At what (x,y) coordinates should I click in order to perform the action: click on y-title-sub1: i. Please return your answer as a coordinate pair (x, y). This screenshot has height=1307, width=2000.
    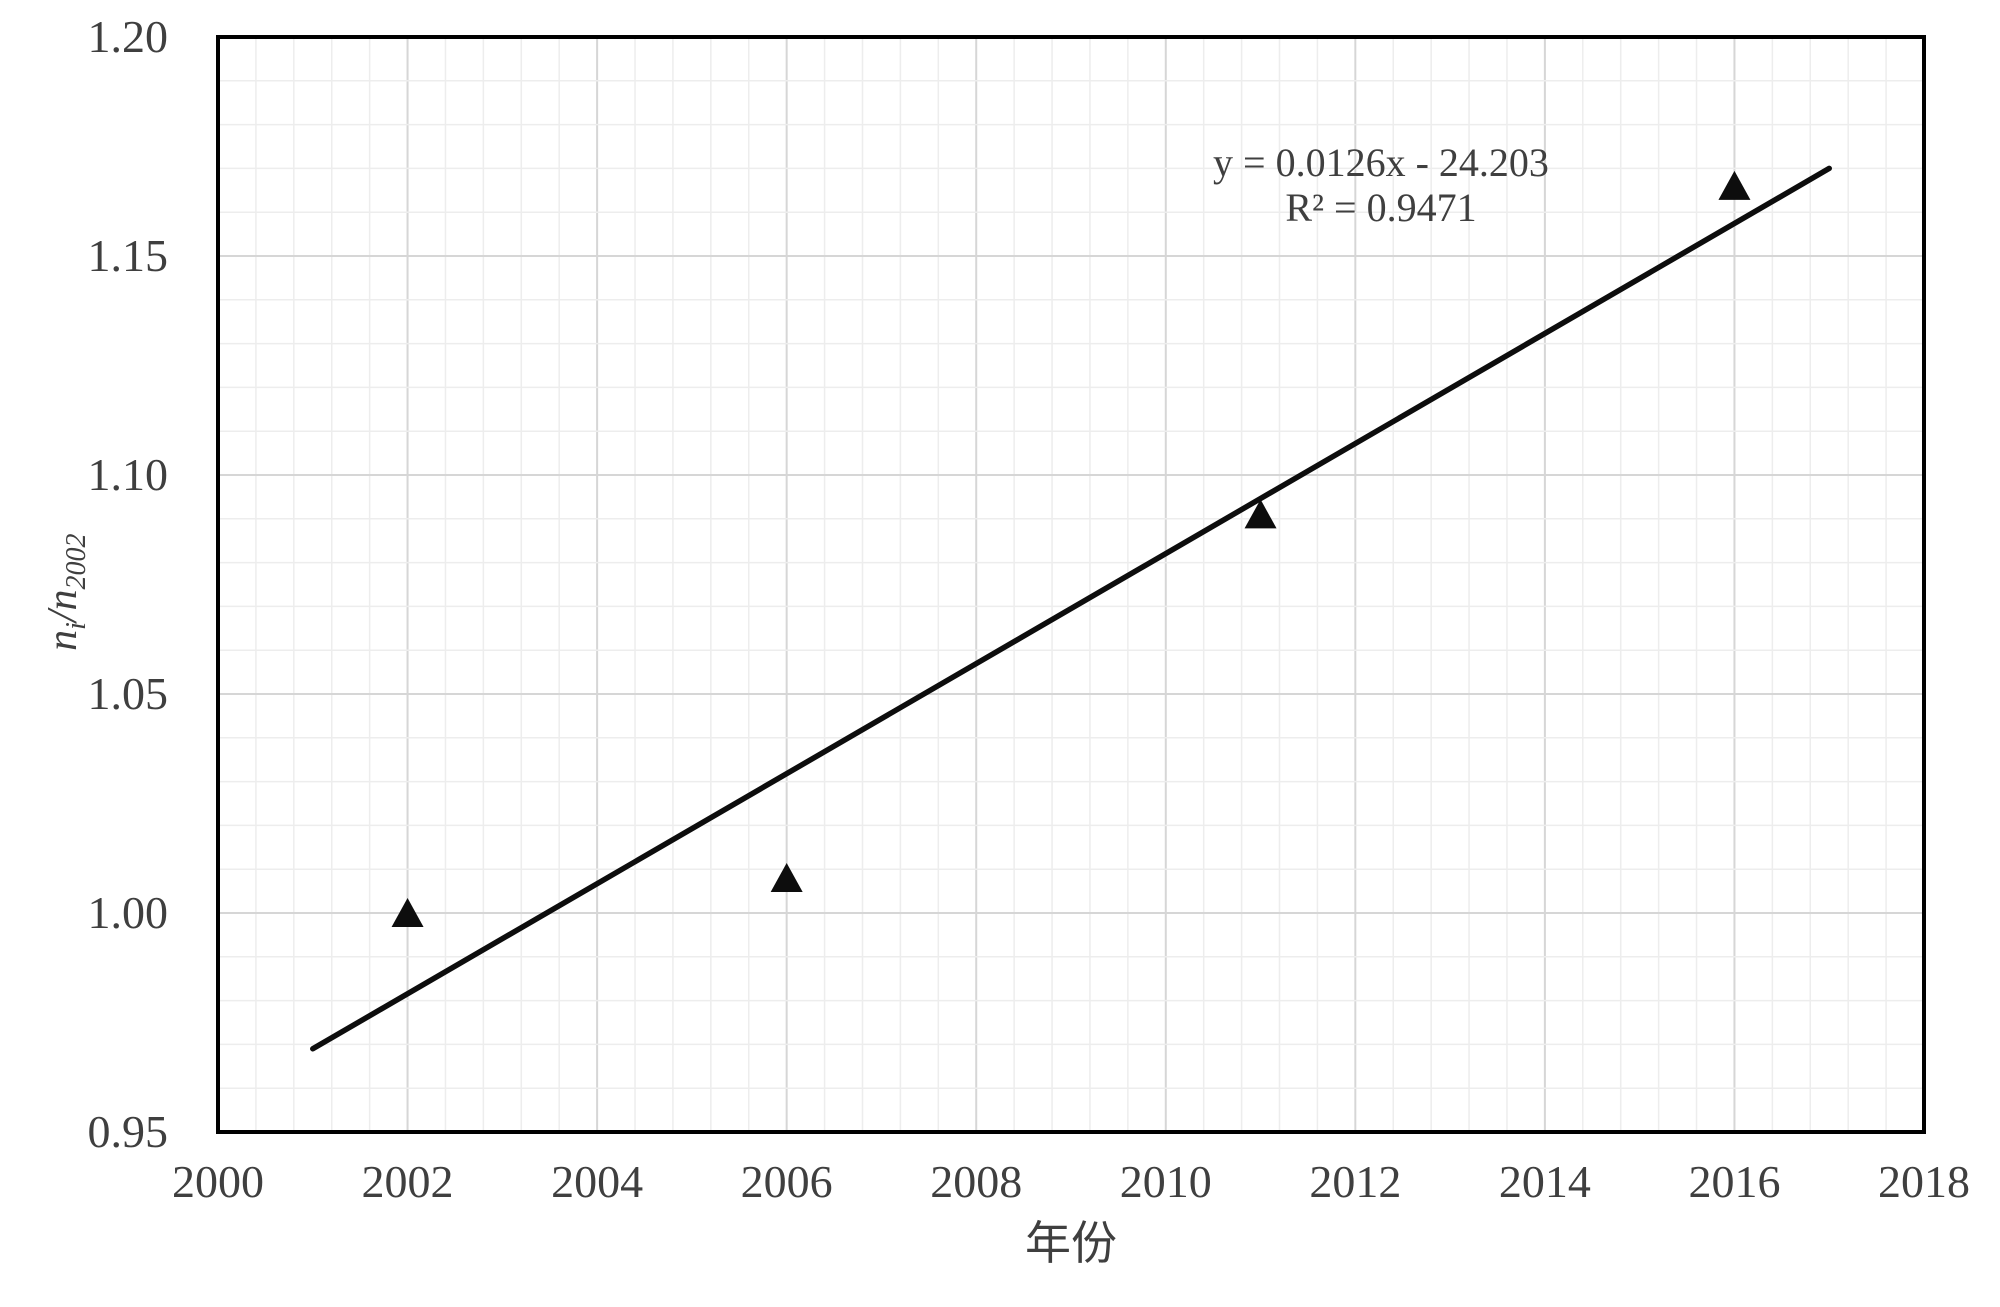
    Looking at the image, I should click on (77, 626).